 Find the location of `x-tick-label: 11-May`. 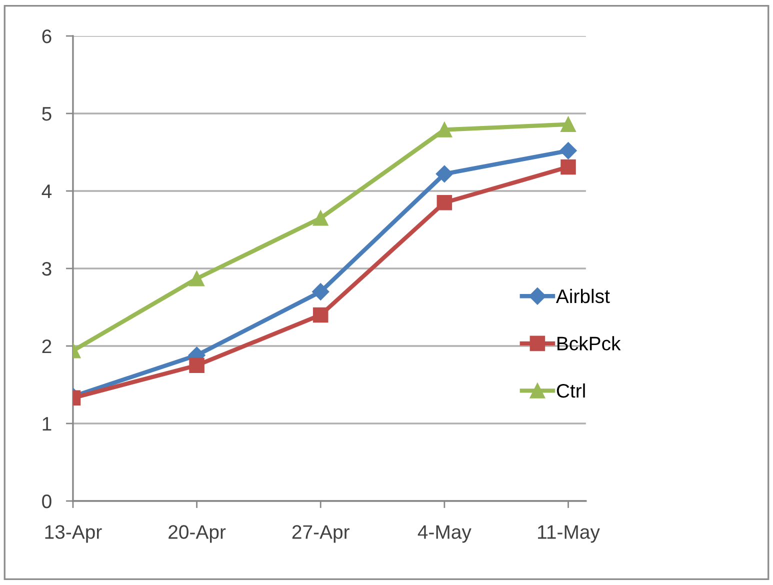

x-tick-label: 11-May is located at coordinates (569, 534).